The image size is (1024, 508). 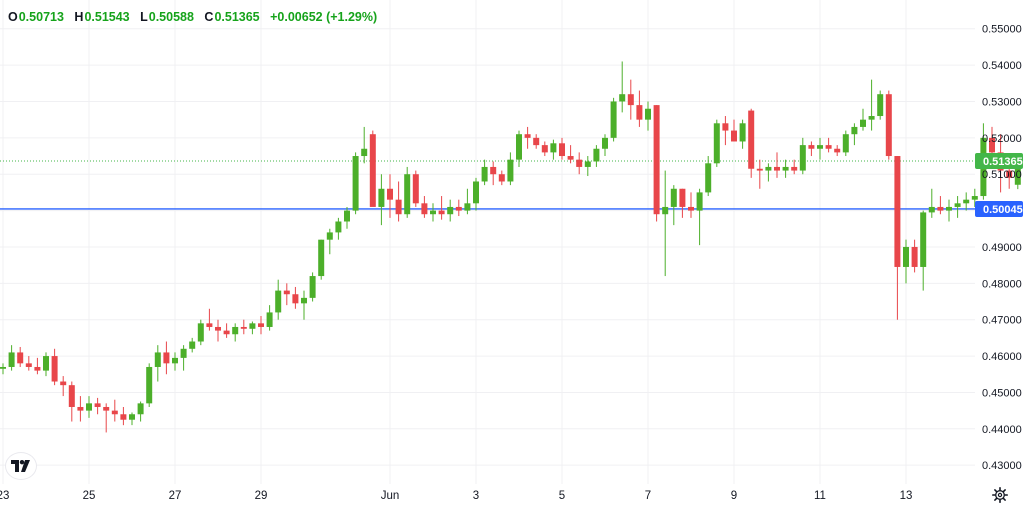 What do you see at coordinates (171, 17) in the screenshot?
I see `low-value: 0.50588` at bounding box center [171, 17].